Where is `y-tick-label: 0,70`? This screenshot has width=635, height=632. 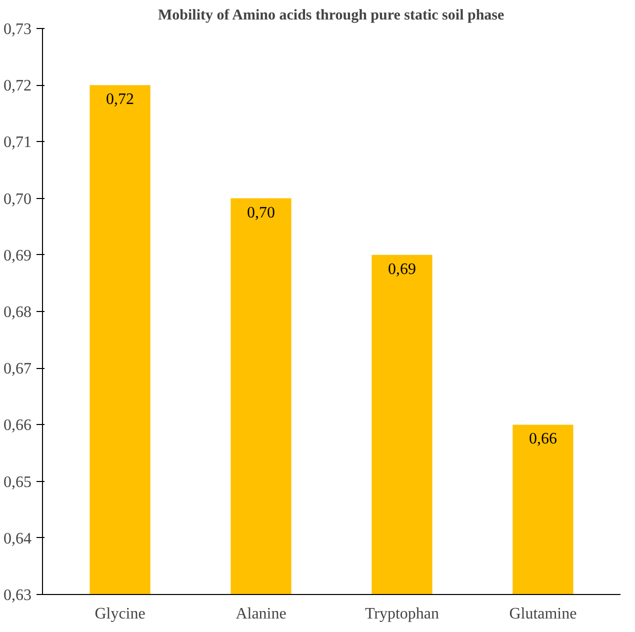 y-tick-label: 0,70 is located at coordinates (18, 199).